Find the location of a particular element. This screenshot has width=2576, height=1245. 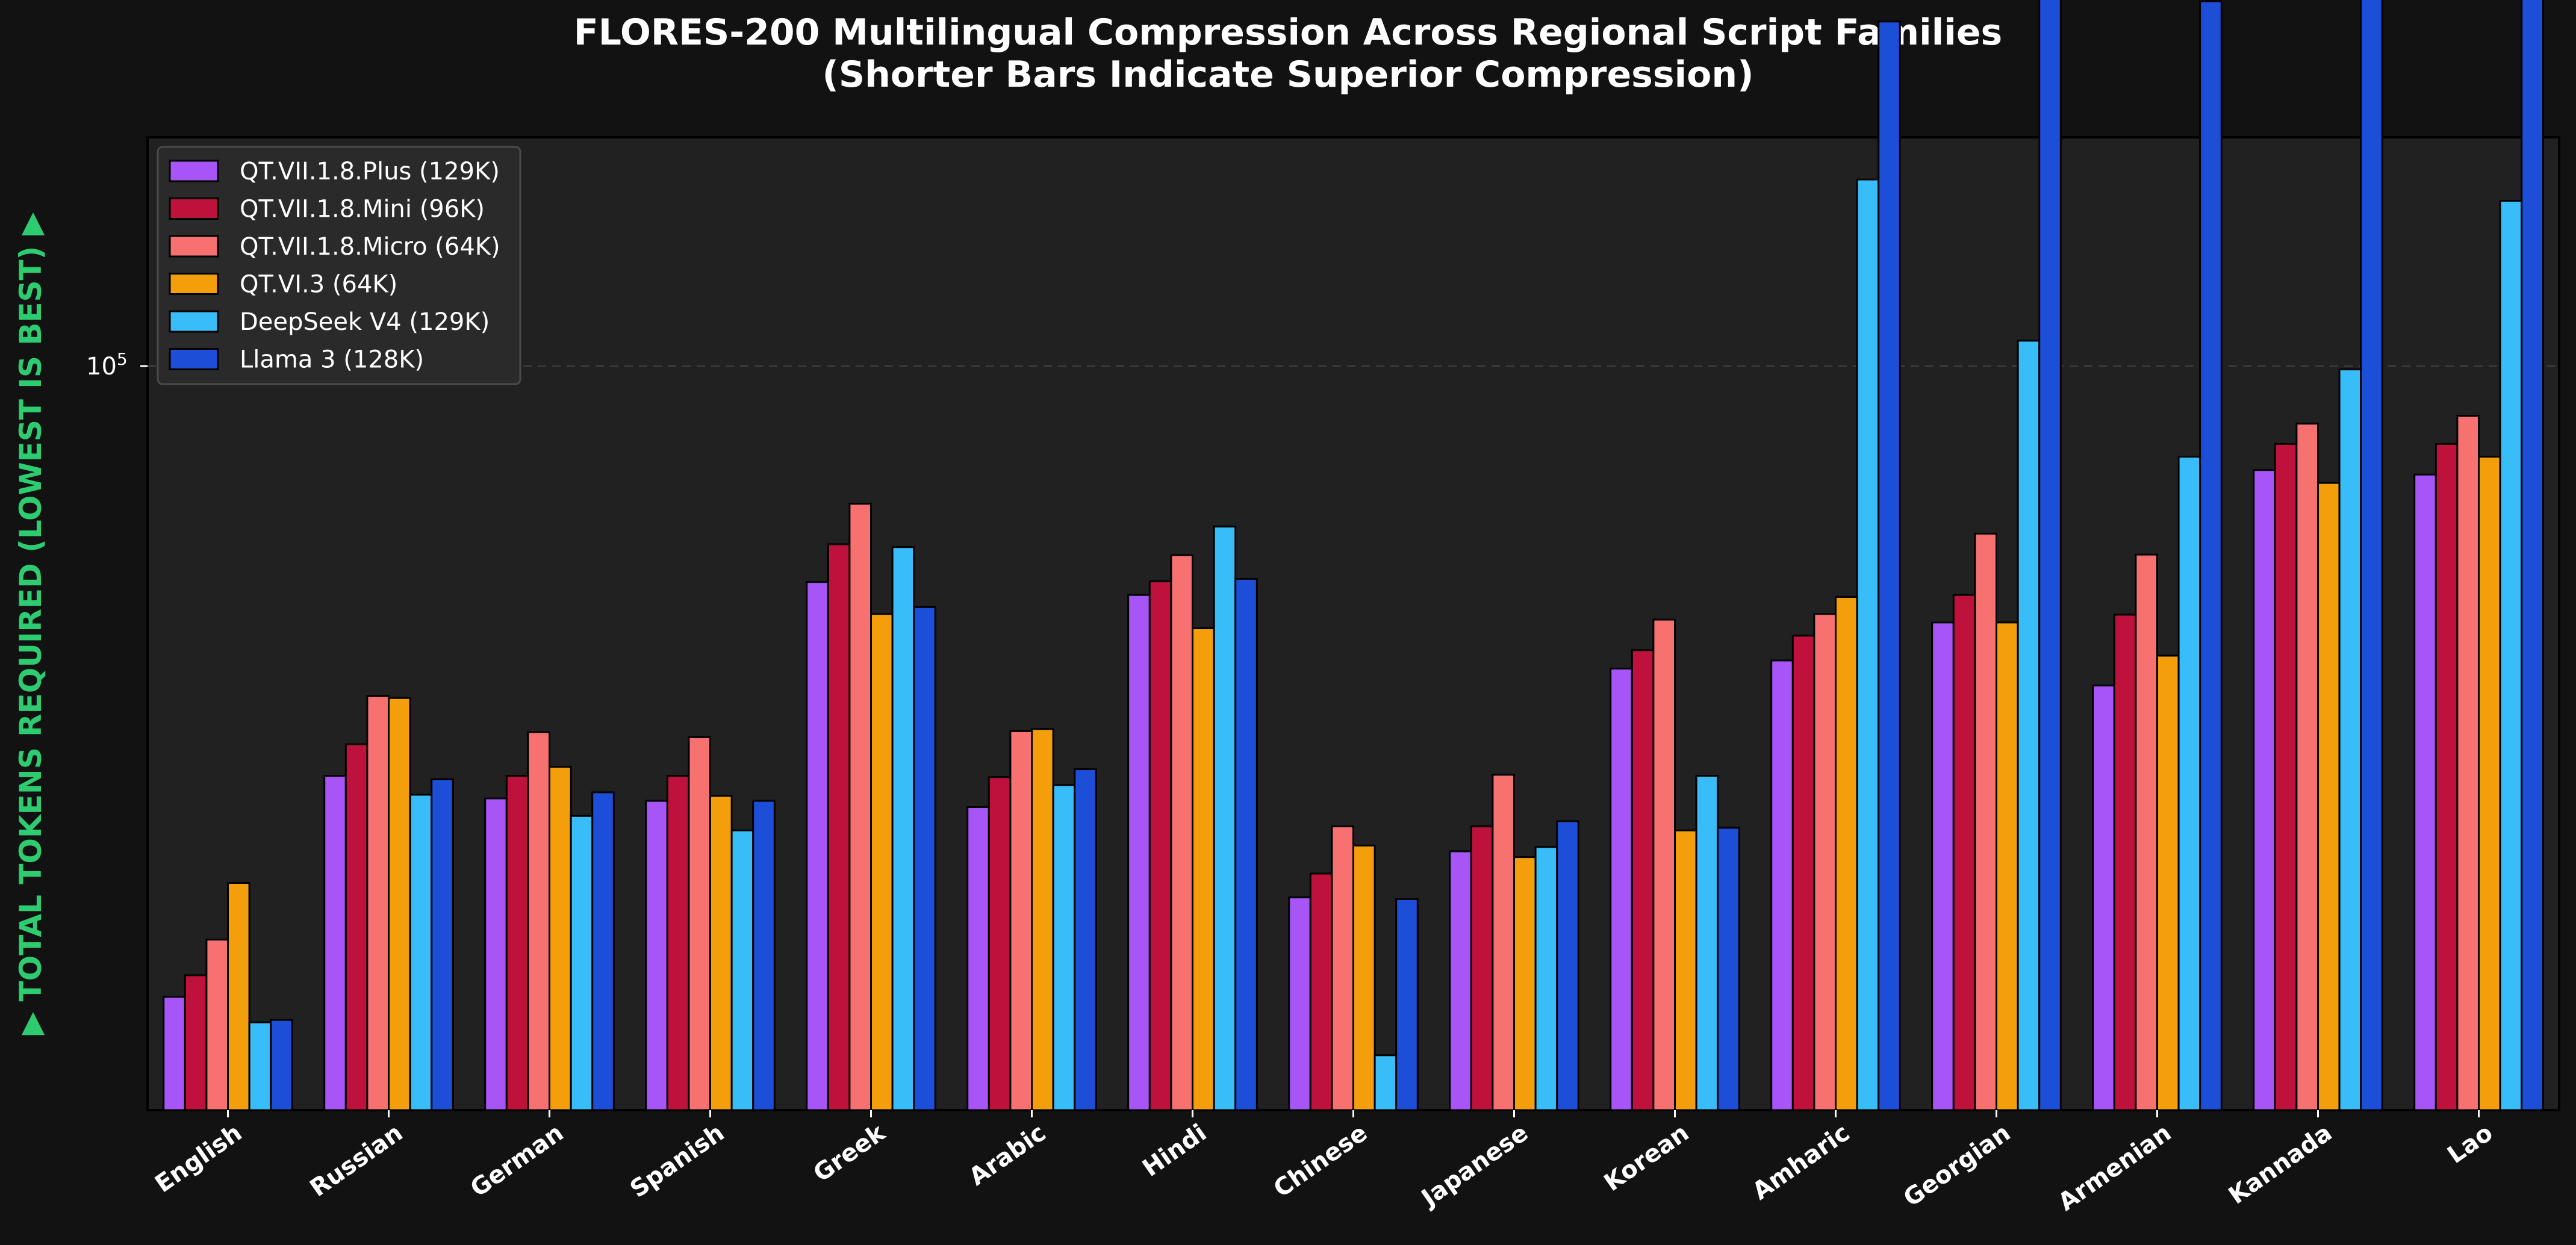

legend-label: QT.VII.1.8.Plus (129K) is located at coordinates (370, 171).